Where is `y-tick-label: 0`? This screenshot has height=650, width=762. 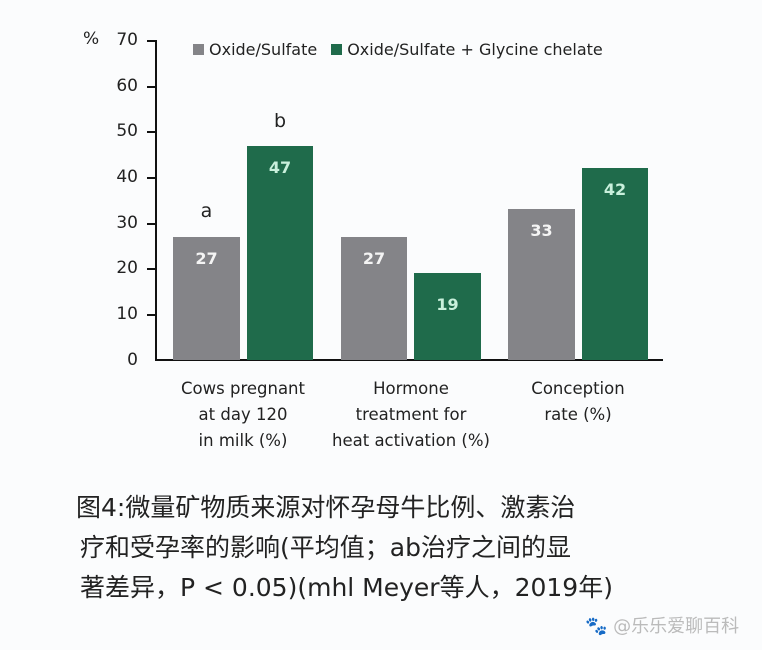
y-tick-label: 0 is located at coordinates (132, 360).